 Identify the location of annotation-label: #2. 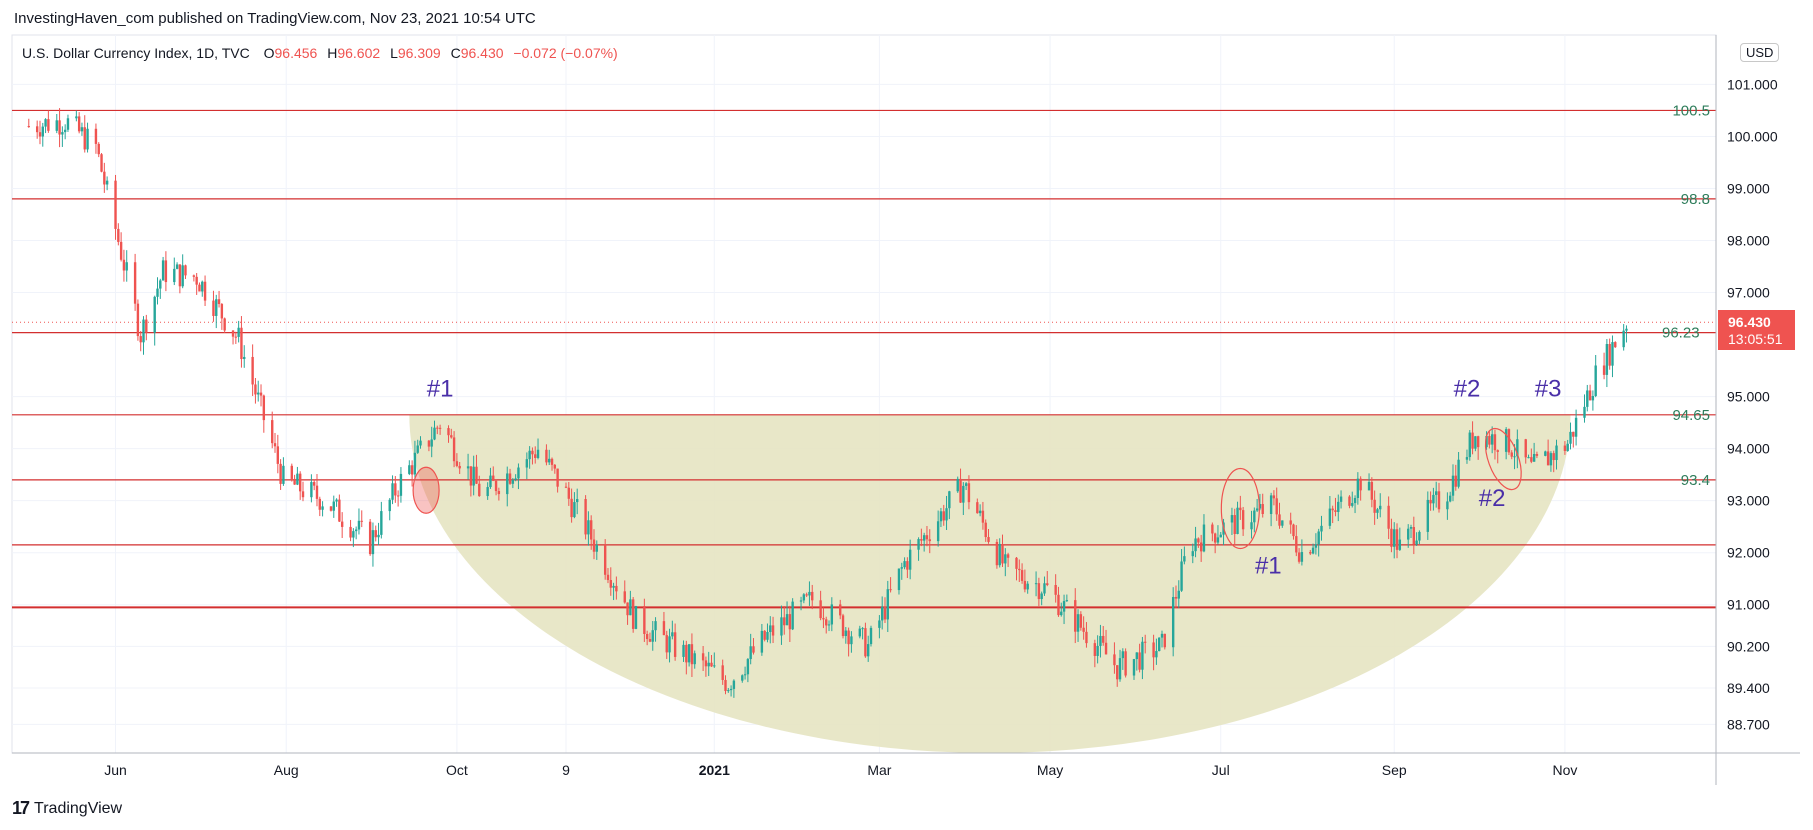
(1492, 498).